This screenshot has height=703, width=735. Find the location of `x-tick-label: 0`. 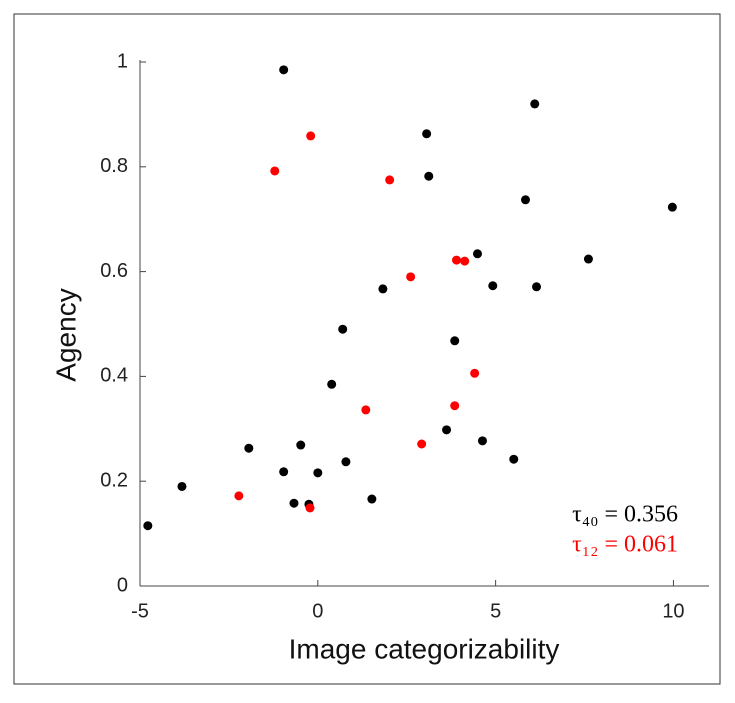

x-tick-label: 0 is located at coordinates (317, 611).